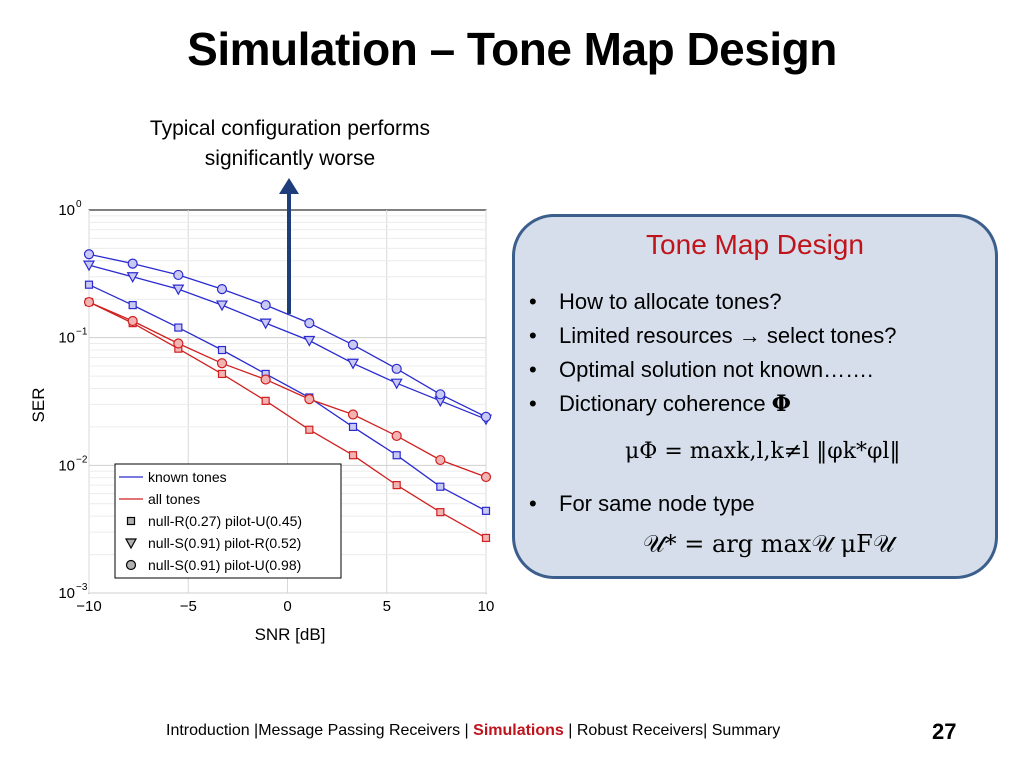 The image size is (1024, 768). I want to click on legend-label: null-S(0.91) pilot-R(0.52), so click(224, 543).